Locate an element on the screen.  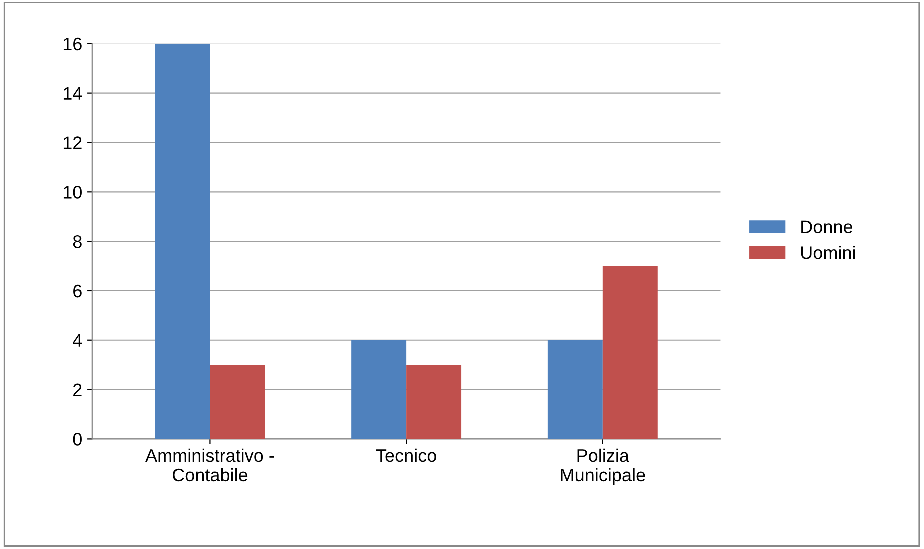
y-tick-label: 2 is located at coordinates (78, 390).